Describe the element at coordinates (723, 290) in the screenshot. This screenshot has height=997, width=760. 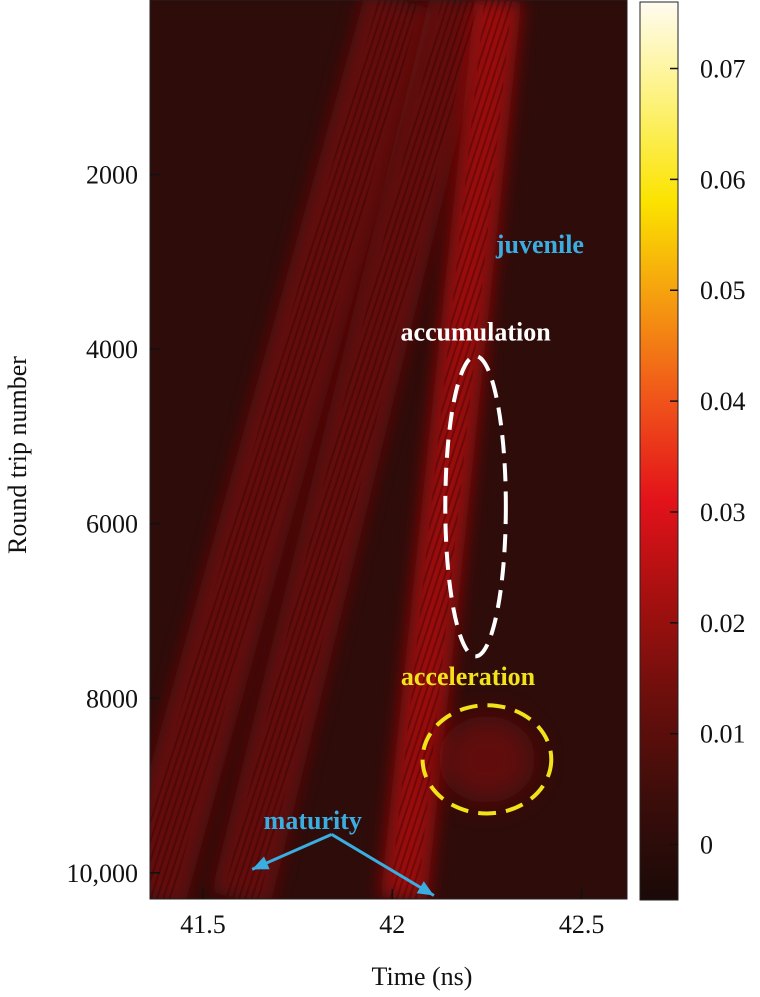
I see `colorbar-tick-label: 0.05` at that location.